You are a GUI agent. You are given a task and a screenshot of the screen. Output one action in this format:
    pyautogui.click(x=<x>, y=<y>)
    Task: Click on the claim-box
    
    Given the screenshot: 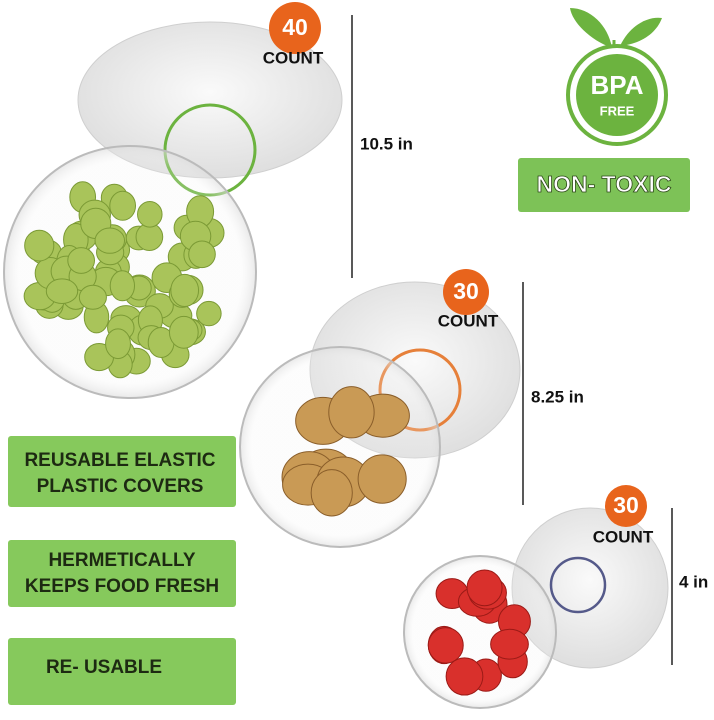 What is the action you would take?
    pyautogui.click(x=604, y=185)
    